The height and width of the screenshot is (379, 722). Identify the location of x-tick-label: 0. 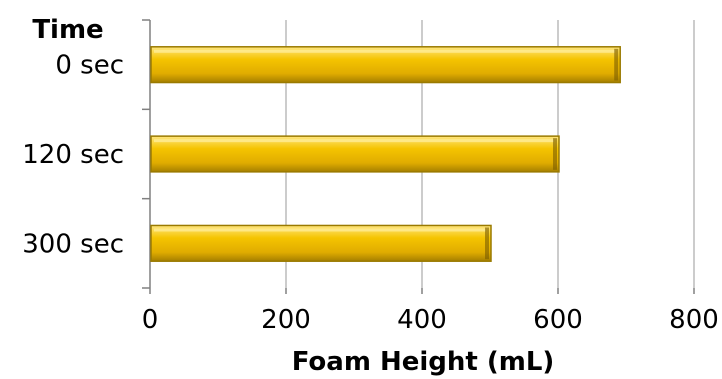
(150, 320).